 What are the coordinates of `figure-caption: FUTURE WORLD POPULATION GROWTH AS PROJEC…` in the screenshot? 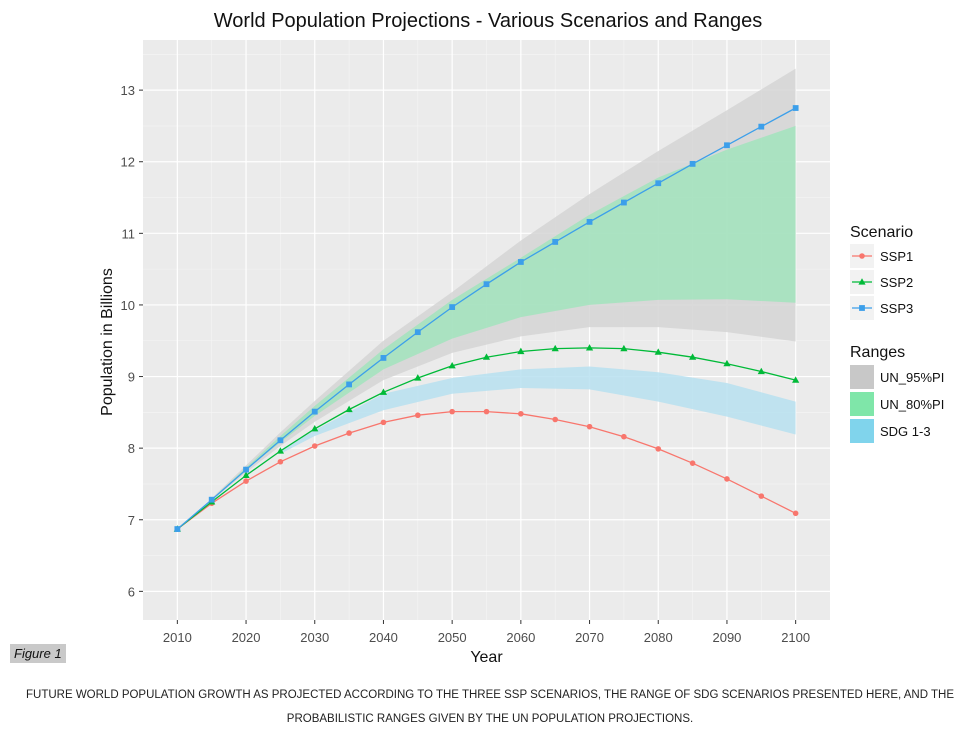 It's located at (490, 707).